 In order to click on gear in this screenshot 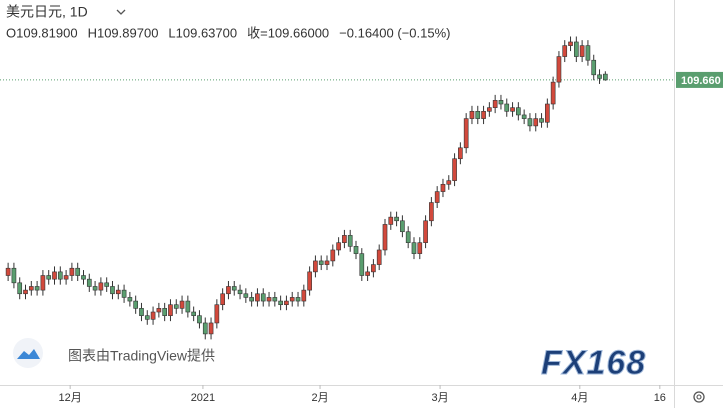, I will do `click(699, 397)`.